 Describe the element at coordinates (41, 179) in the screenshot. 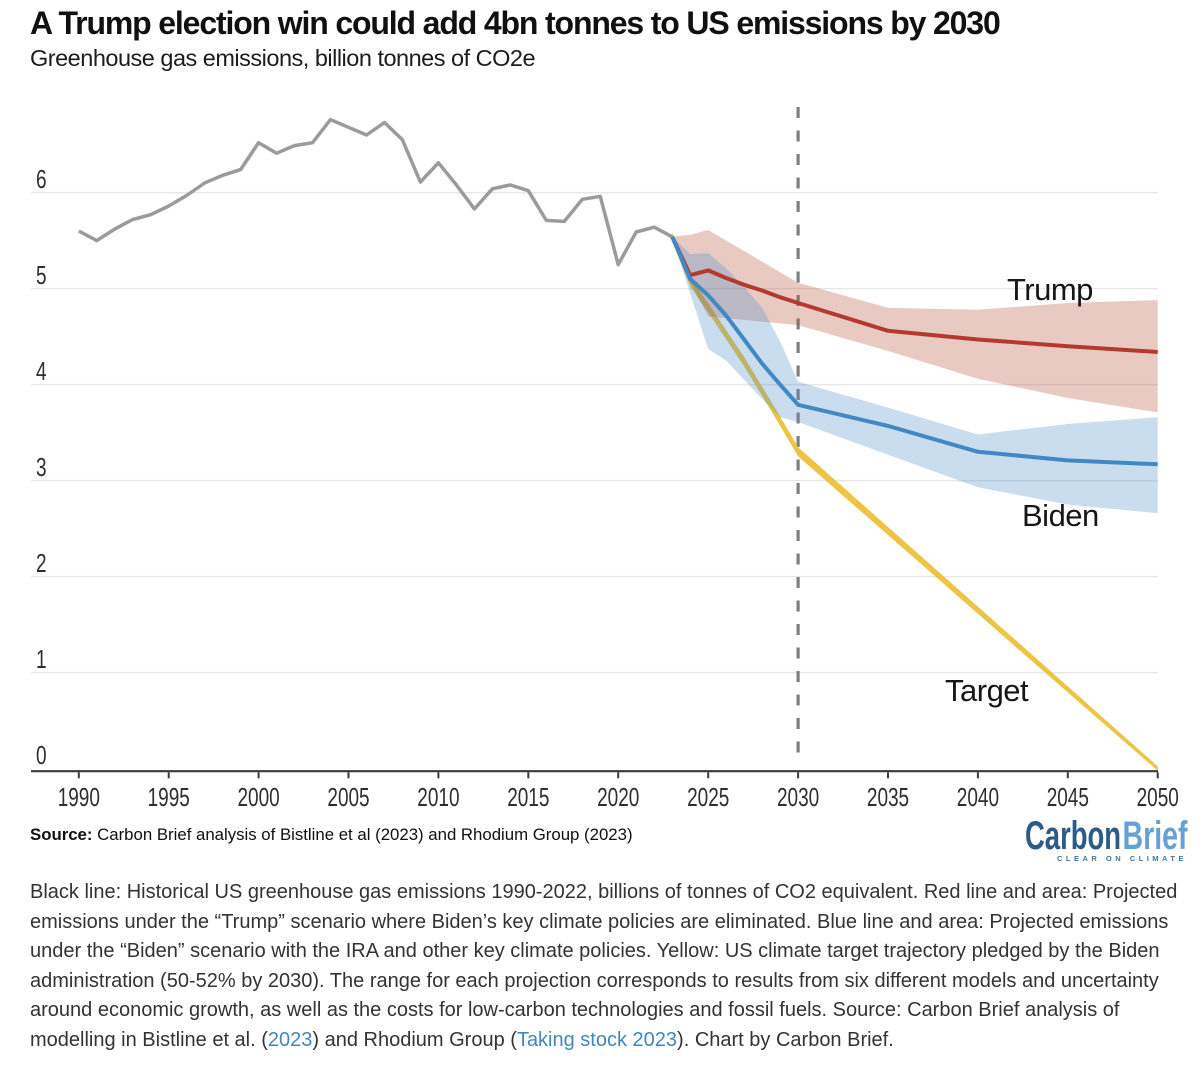

I see `svg-text: 6` at that location.